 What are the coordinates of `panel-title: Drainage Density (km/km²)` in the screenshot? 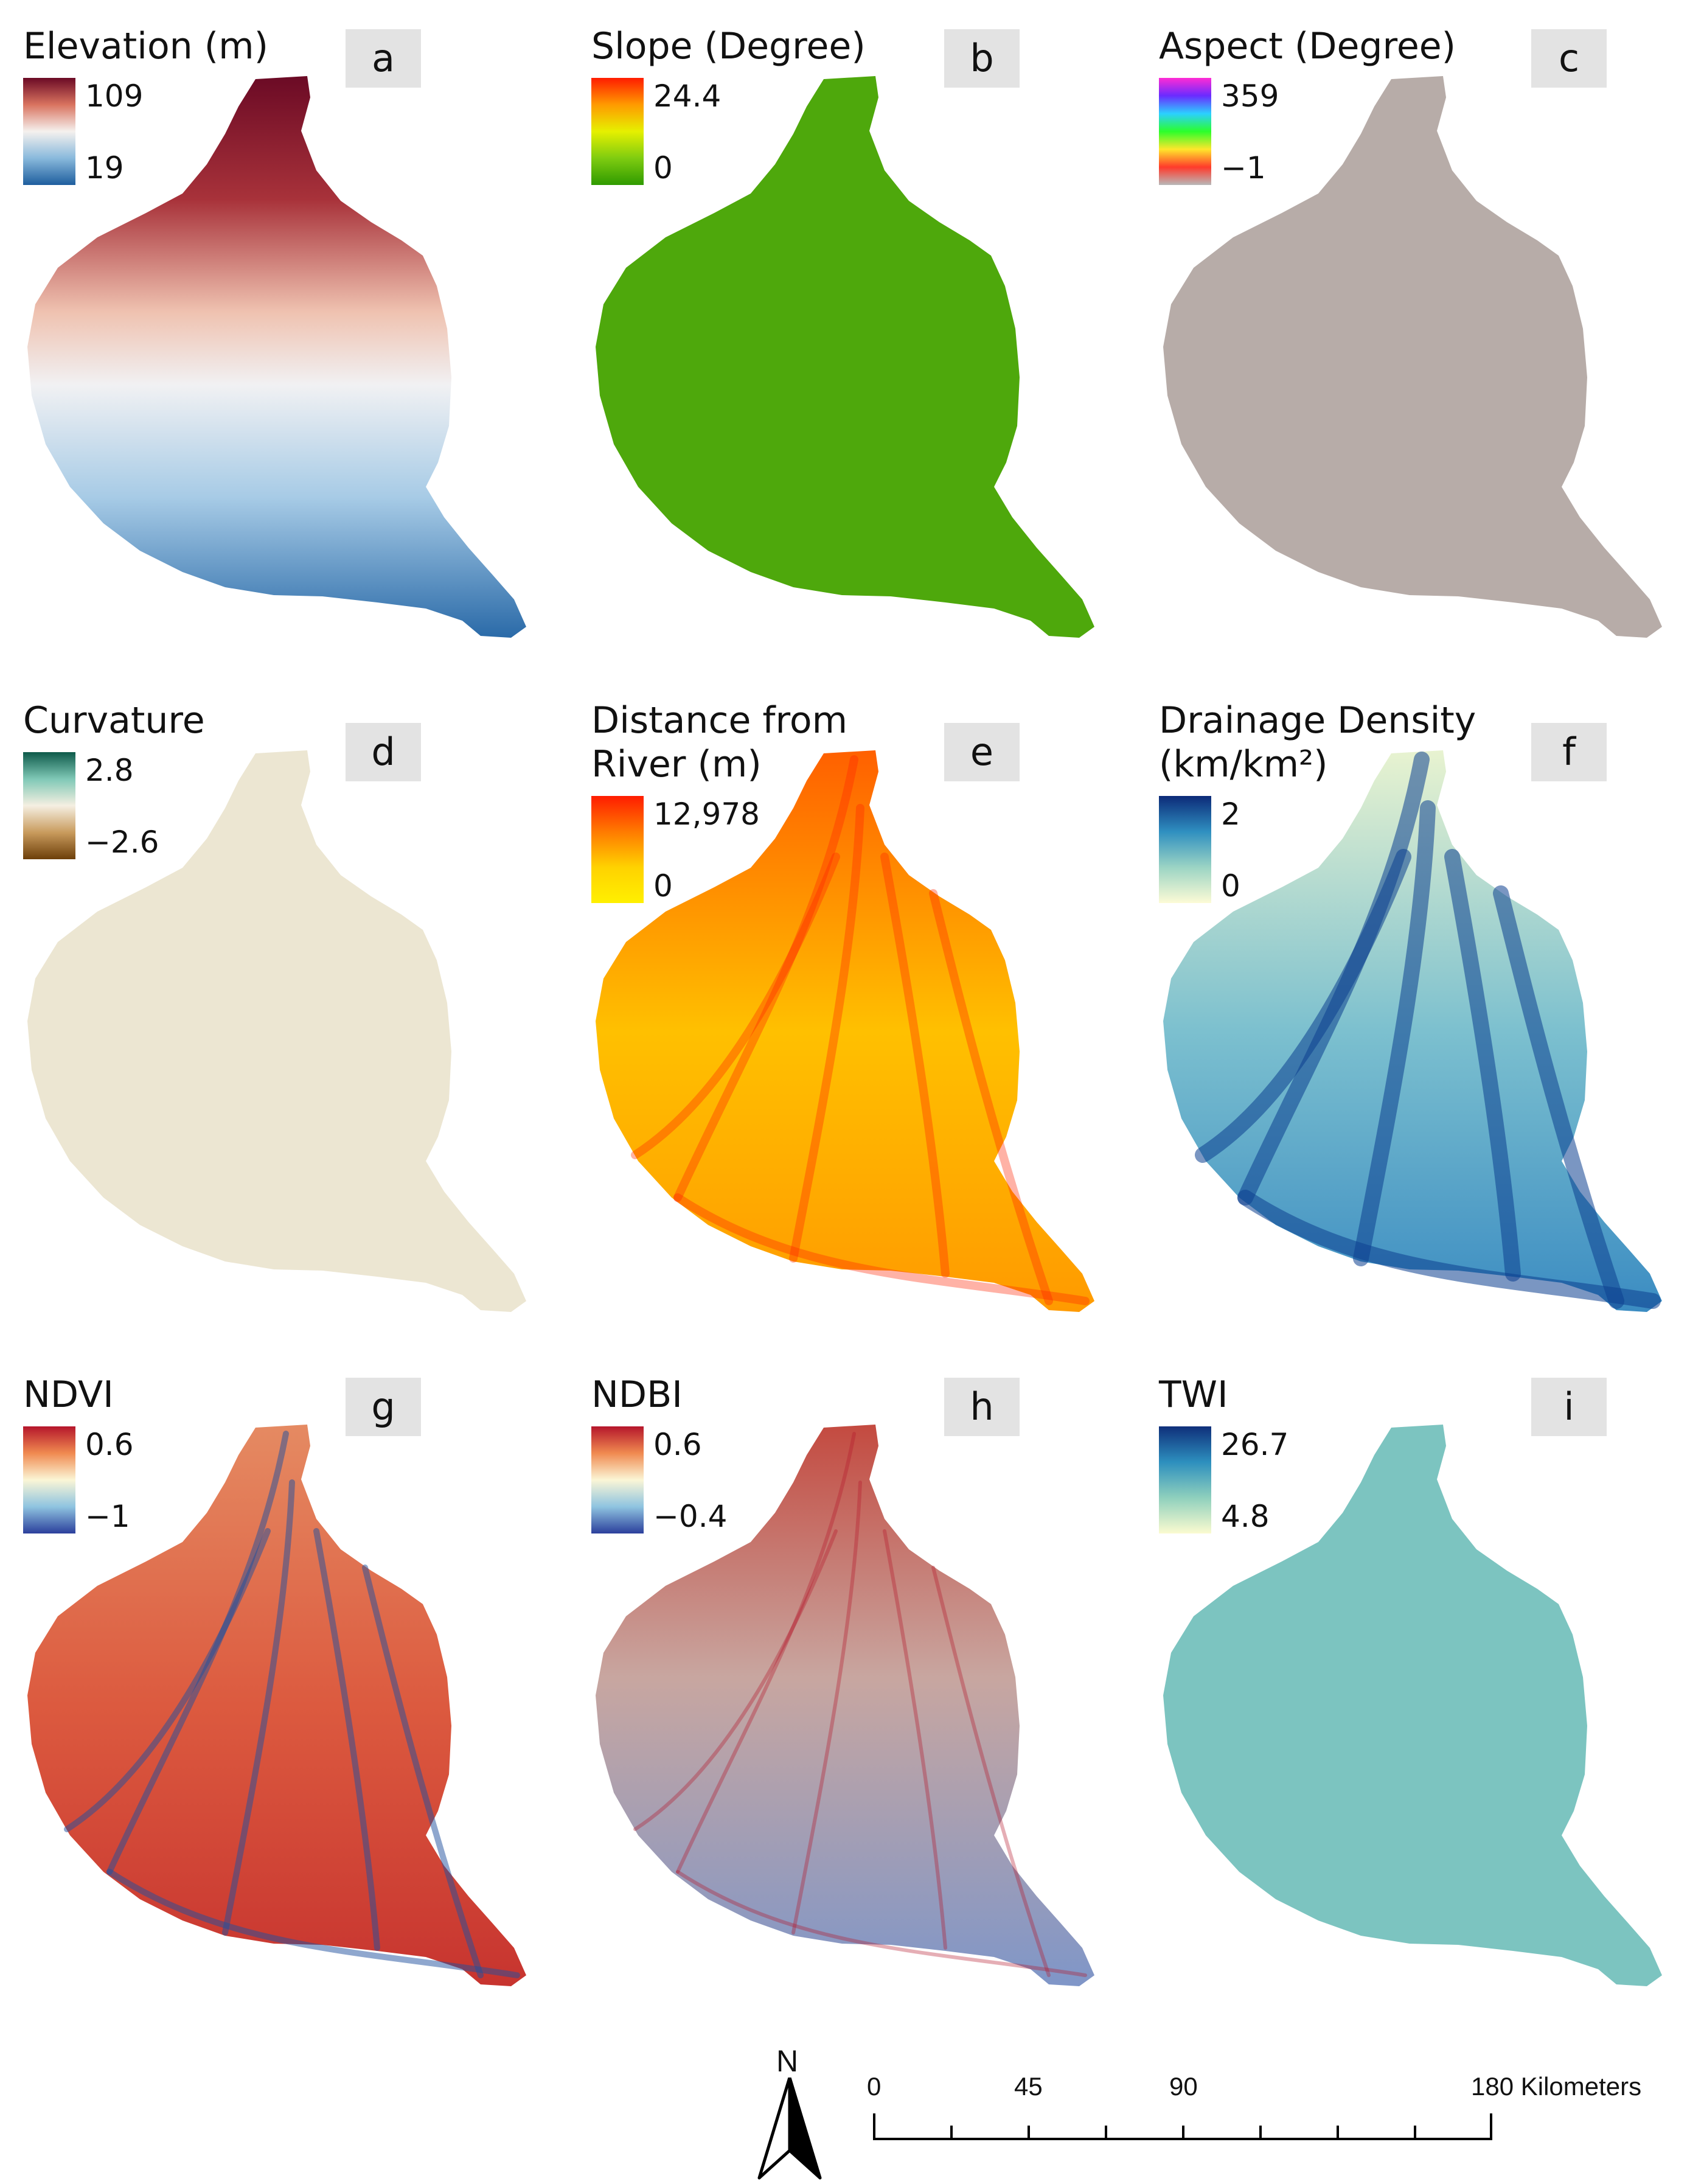 It's located at (1317, 742).